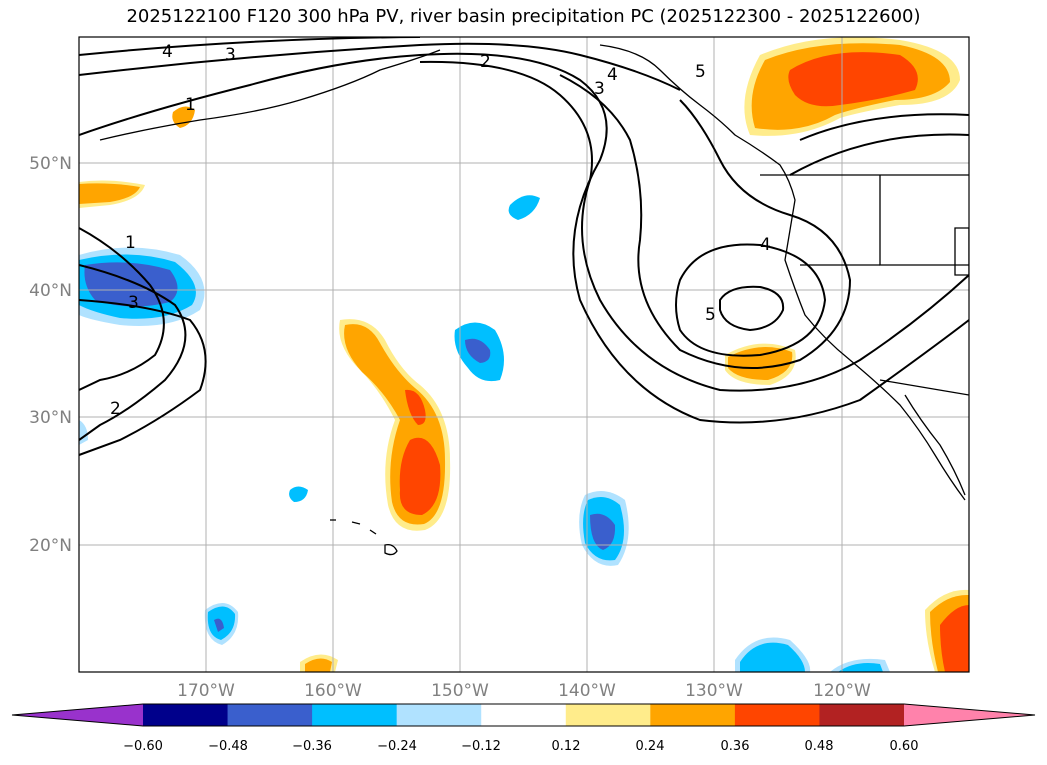 The height and width of the screenshot is (765, 1047). I want to click on colorbar-tick-label: 0.12, so click(566, 746).